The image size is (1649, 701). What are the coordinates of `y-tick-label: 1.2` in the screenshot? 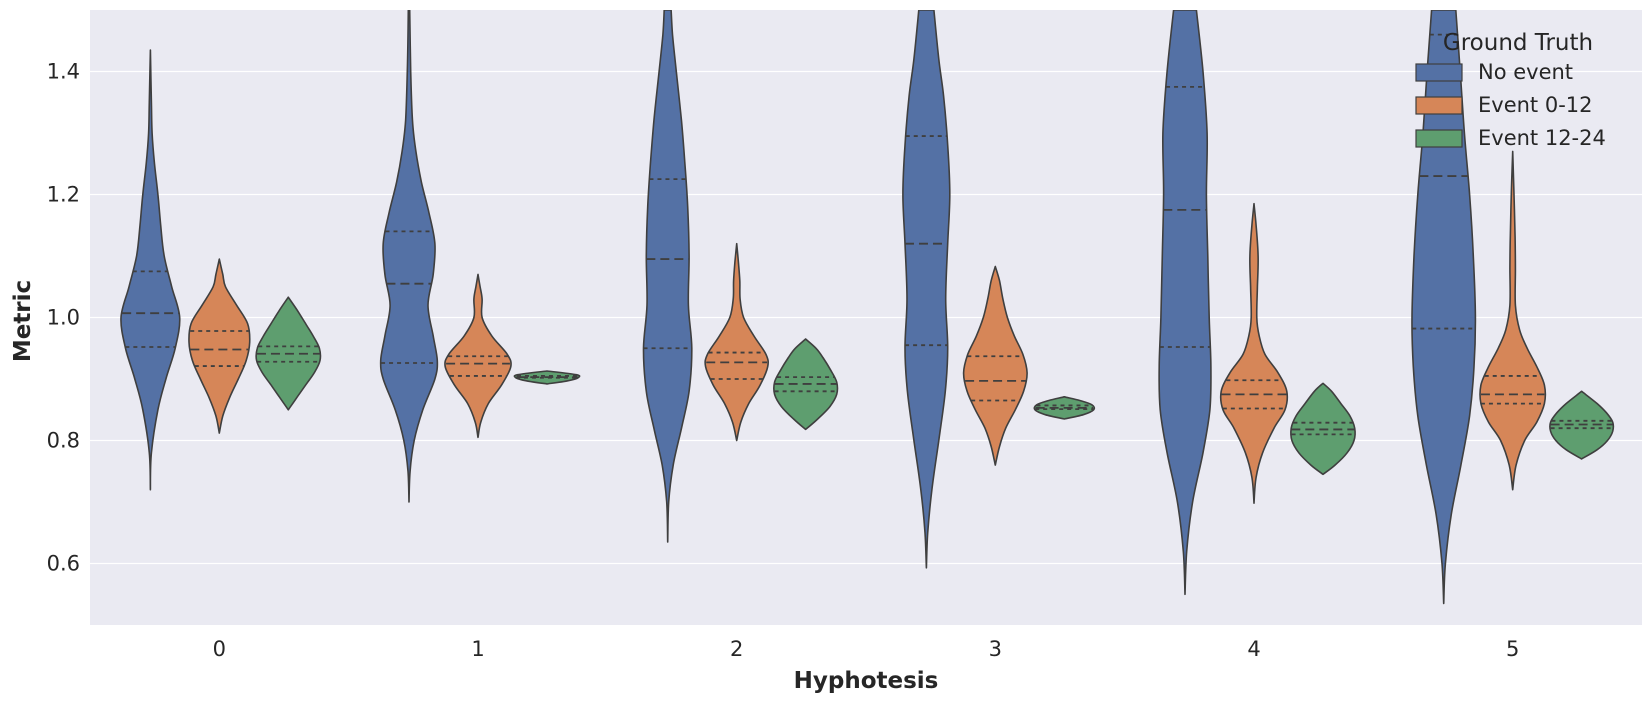 It's located at (63, 195).